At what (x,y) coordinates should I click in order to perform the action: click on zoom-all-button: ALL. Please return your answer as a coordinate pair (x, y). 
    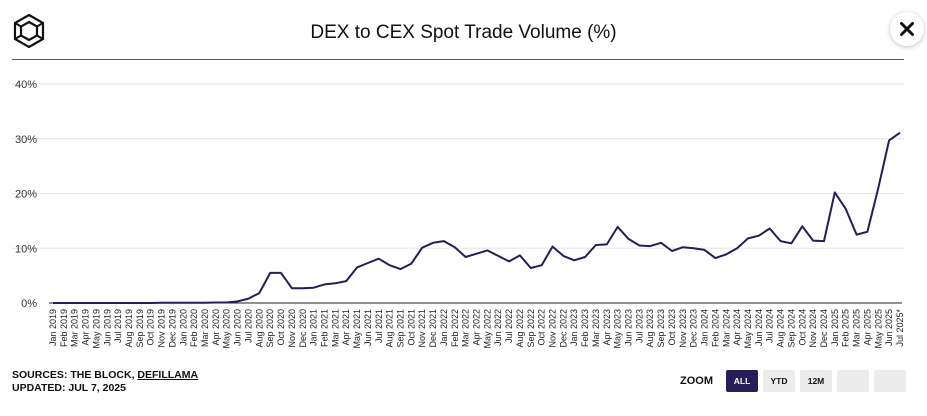
    Looking at the image, I should click on (742, 381).